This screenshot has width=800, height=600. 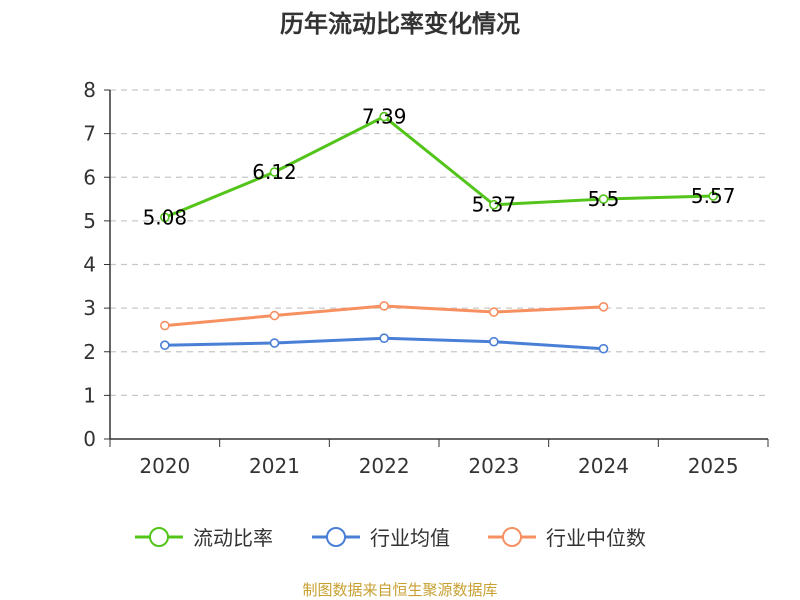 I want to click on y-tick-label: 8, so click(x=89, y=90).